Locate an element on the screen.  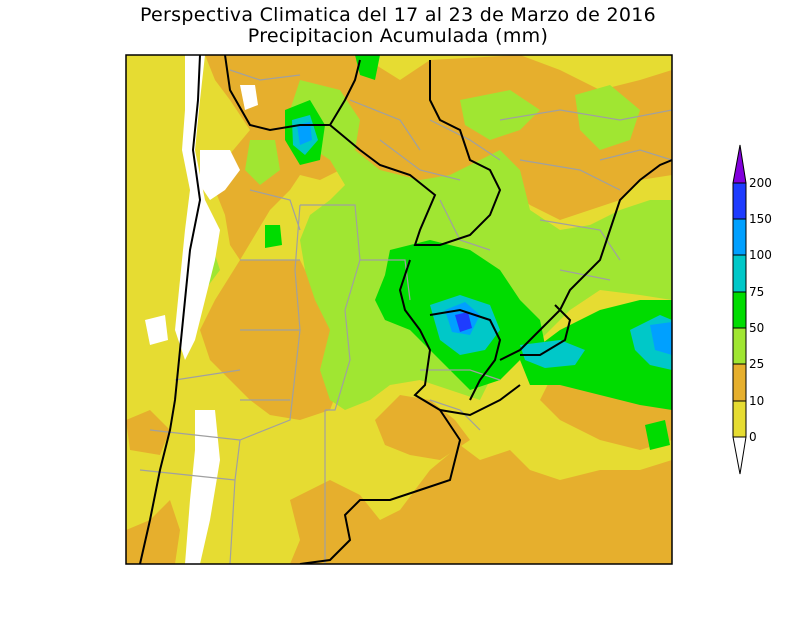
colorbar is located at coordinates (739, 309).